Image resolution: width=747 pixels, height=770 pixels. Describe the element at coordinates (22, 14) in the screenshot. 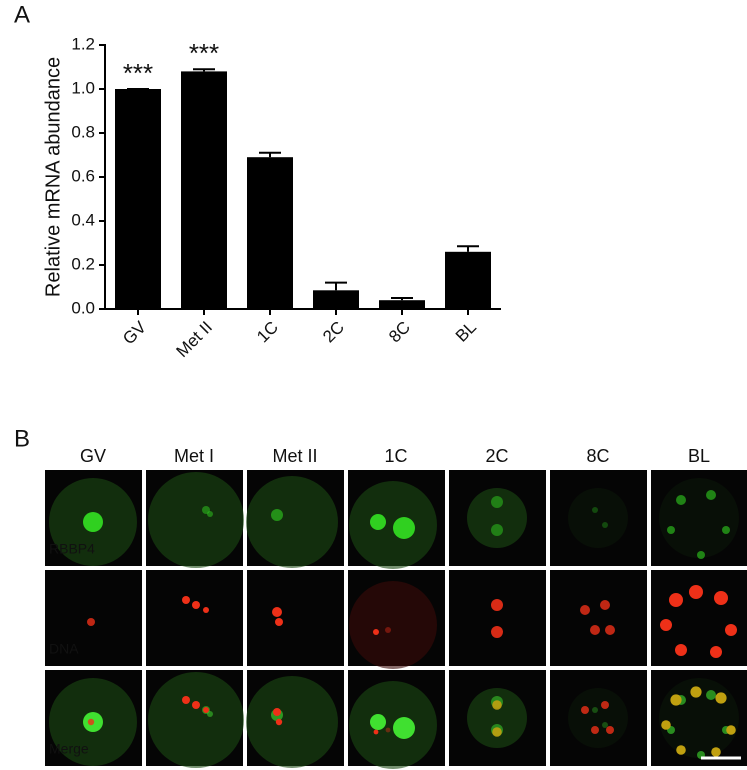

I see `panel-label: A` at that location.